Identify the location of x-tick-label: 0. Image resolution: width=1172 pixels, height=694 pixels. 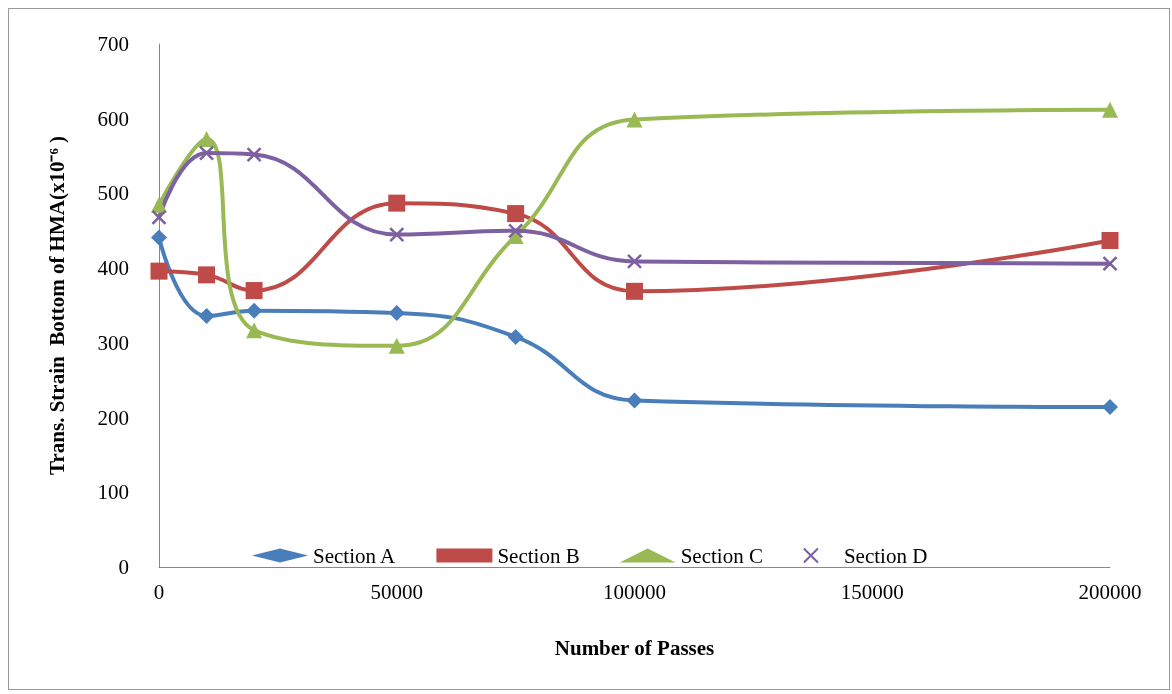
(159, 591).